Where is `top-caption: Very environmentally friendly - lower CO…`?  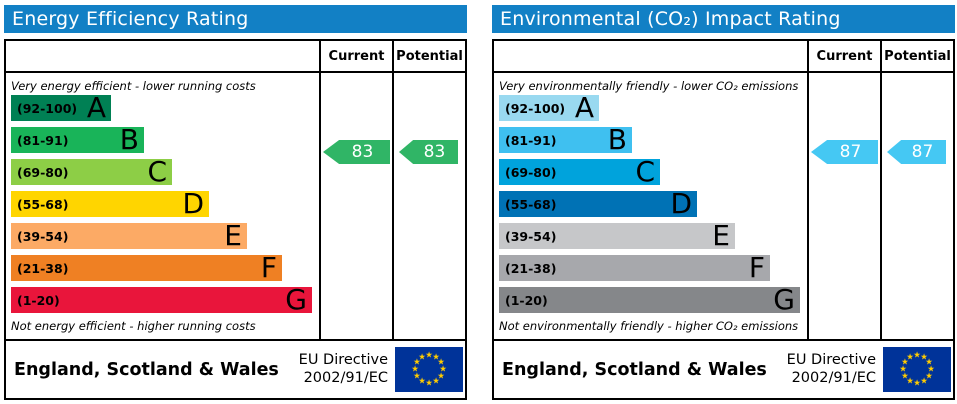 top-caption: Very environmentally friendly - lower CO… is located at coordinates (649, 86).